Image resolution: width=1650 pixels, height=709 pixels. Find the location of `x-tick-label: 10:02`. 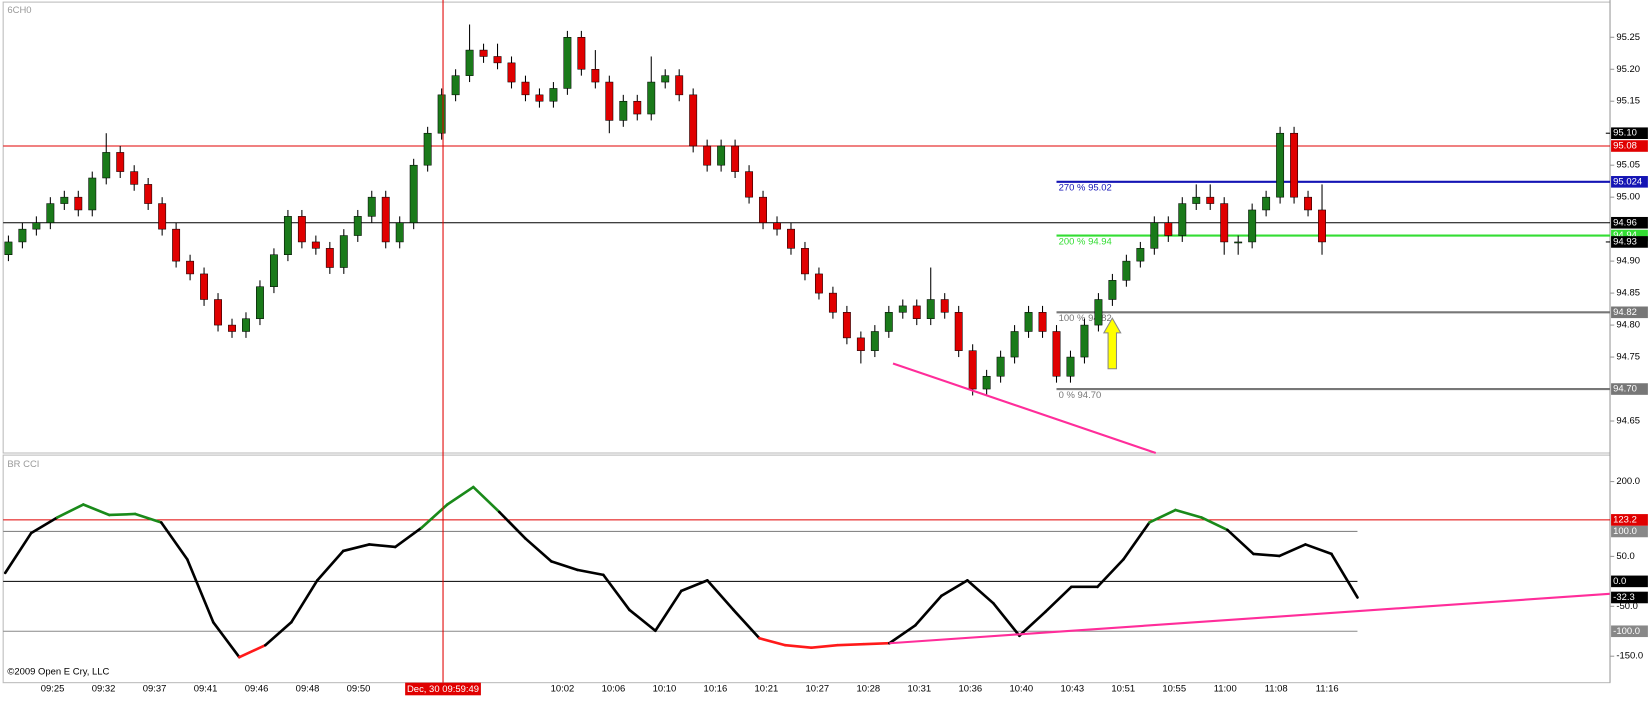

x-tick-label: 10:02 is located at coordinates (563, 688).